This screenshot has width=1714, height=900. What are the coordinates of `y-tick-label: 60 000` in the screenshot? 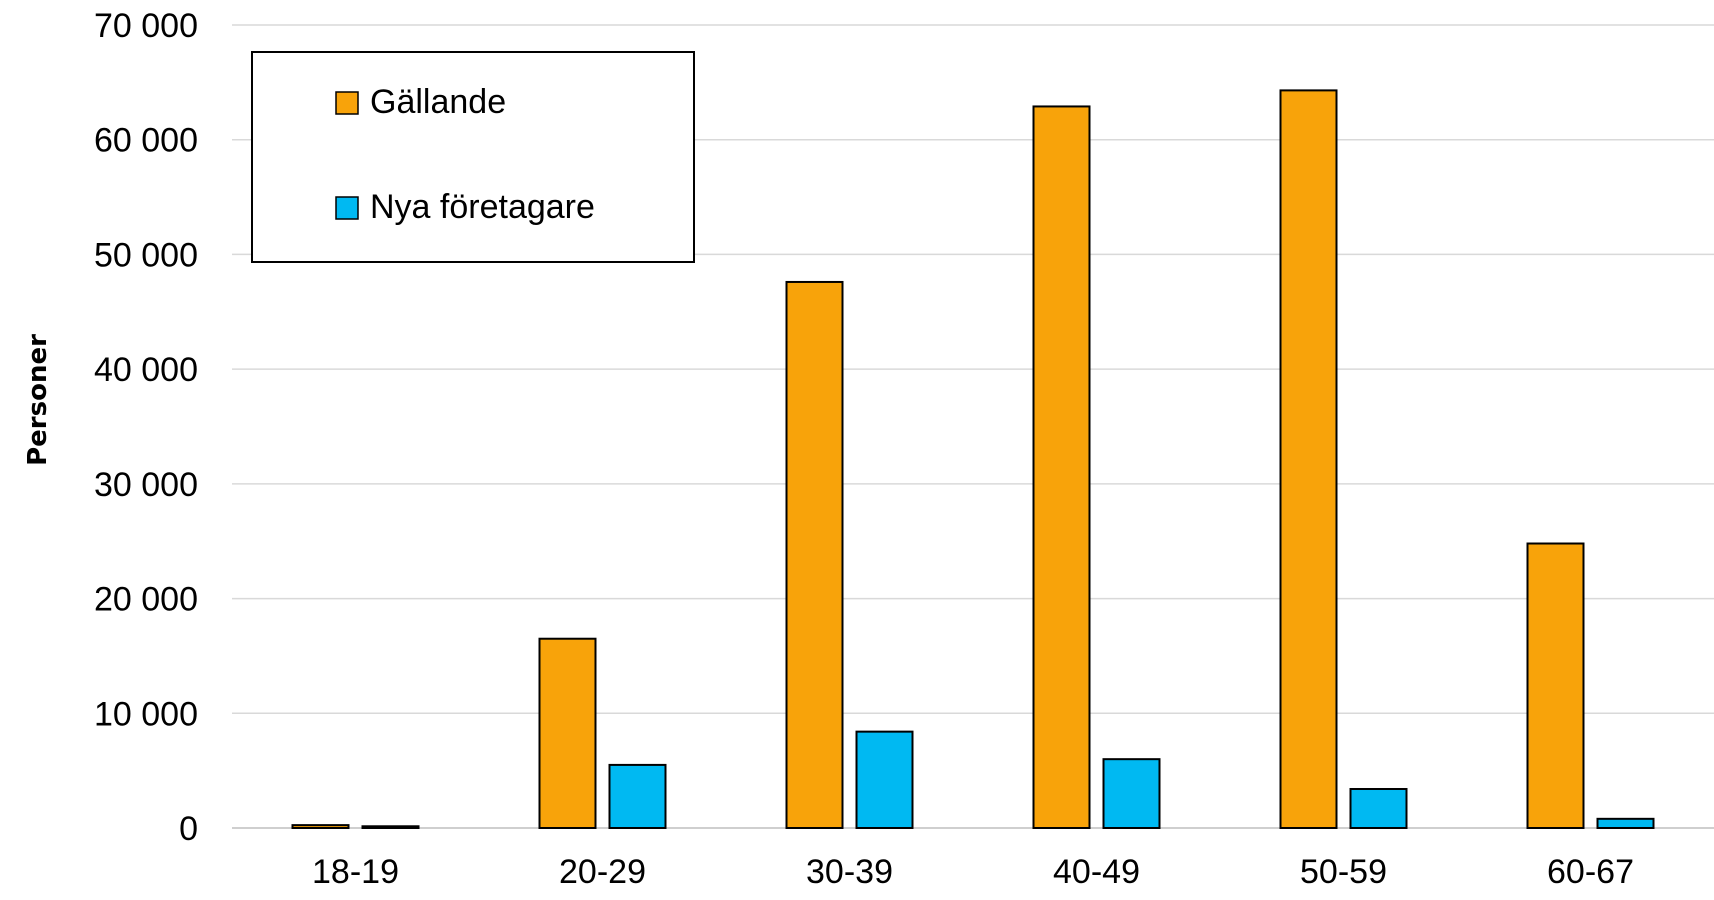 It's located at (146, 141).